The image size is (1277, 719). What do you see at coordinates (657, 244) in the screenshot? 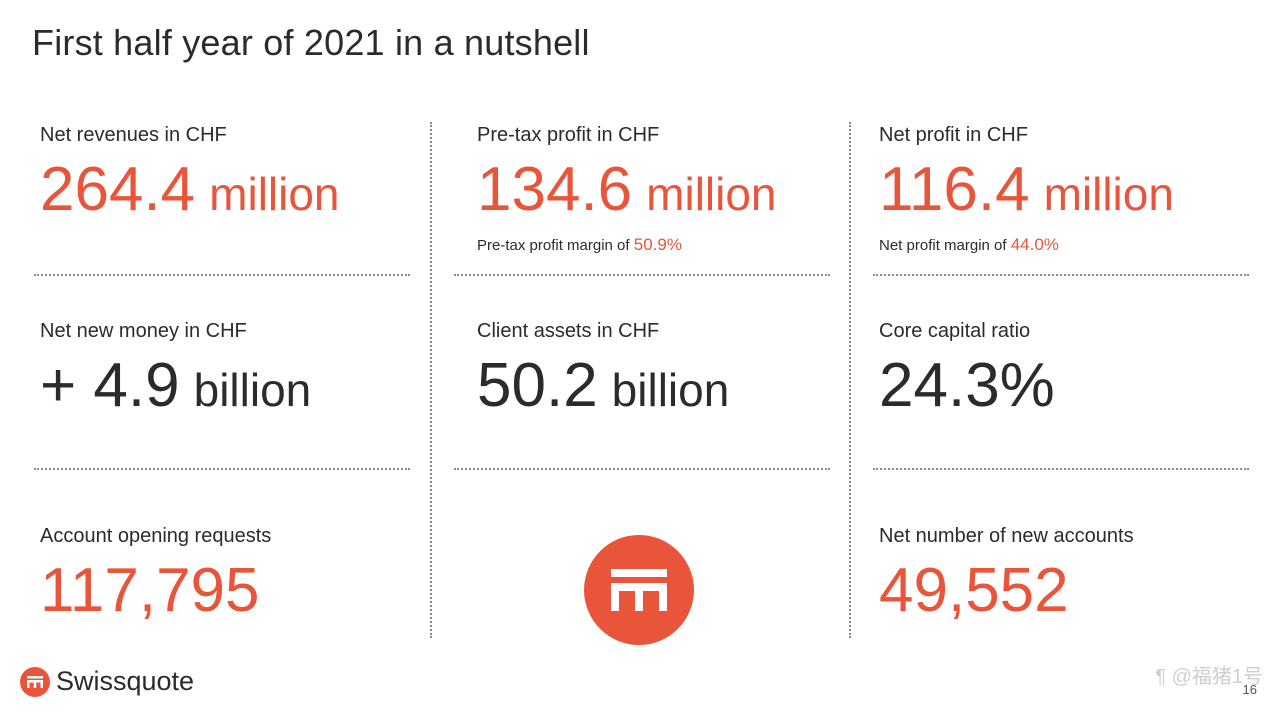
I see `metric-sub-value: 50.9%` at bounding box center [657, 244].